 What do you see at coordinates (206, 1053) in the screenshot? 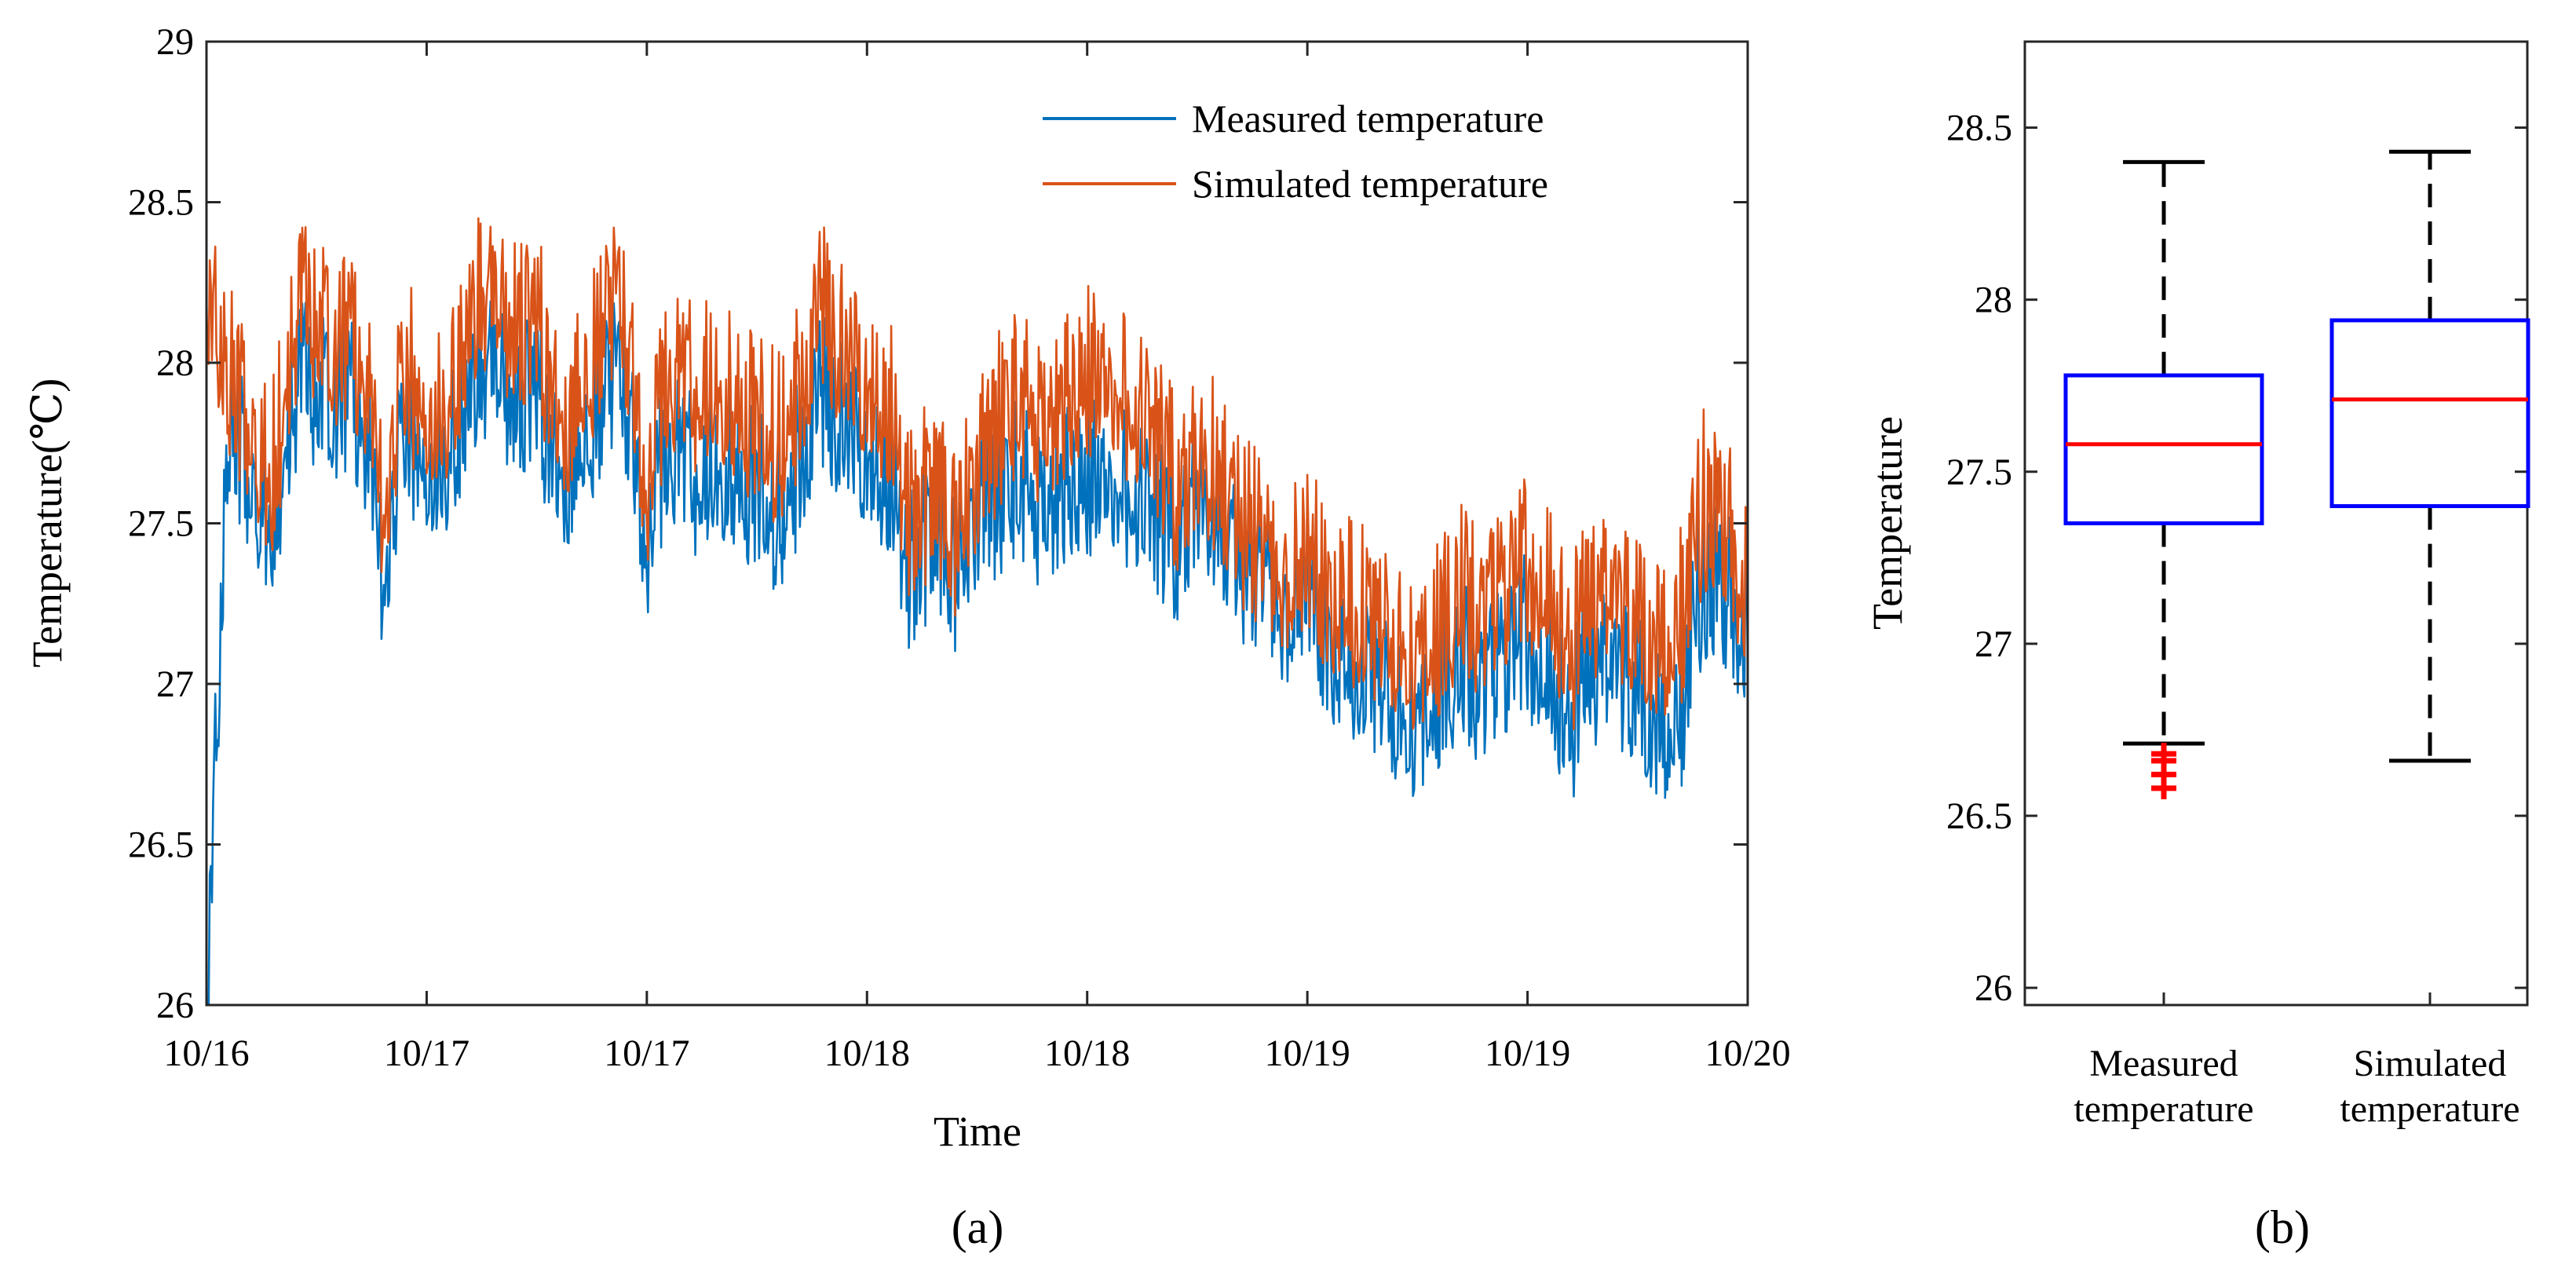
I see `x-tick-label: 10/16` at bounding box center [206, 1053].